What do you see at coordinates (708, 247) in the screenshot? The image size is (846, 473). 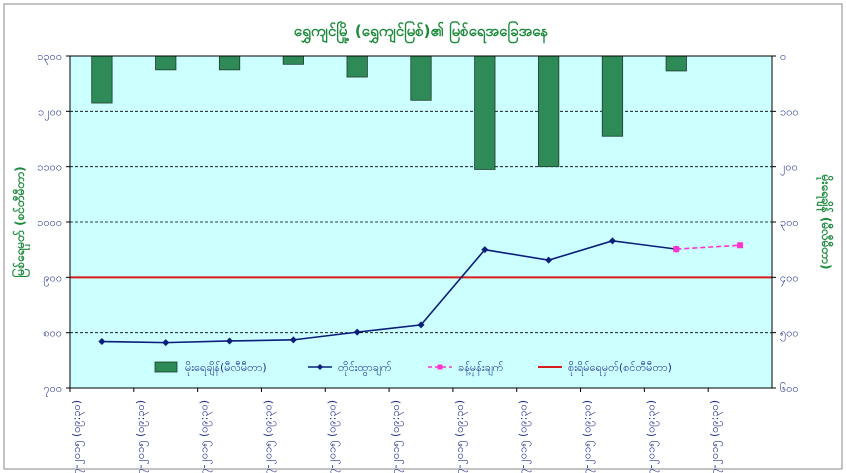 I see `forecast-line` at bounding box center [708, 247].